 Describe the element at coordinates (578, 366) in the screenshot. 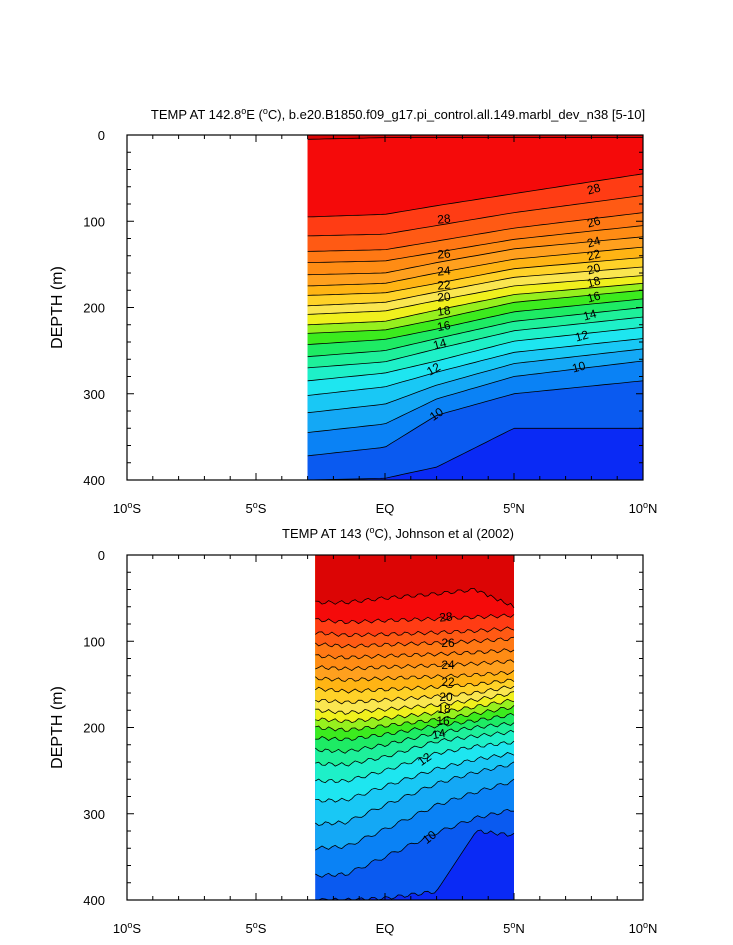

I see `contour-label: 10` at that location.